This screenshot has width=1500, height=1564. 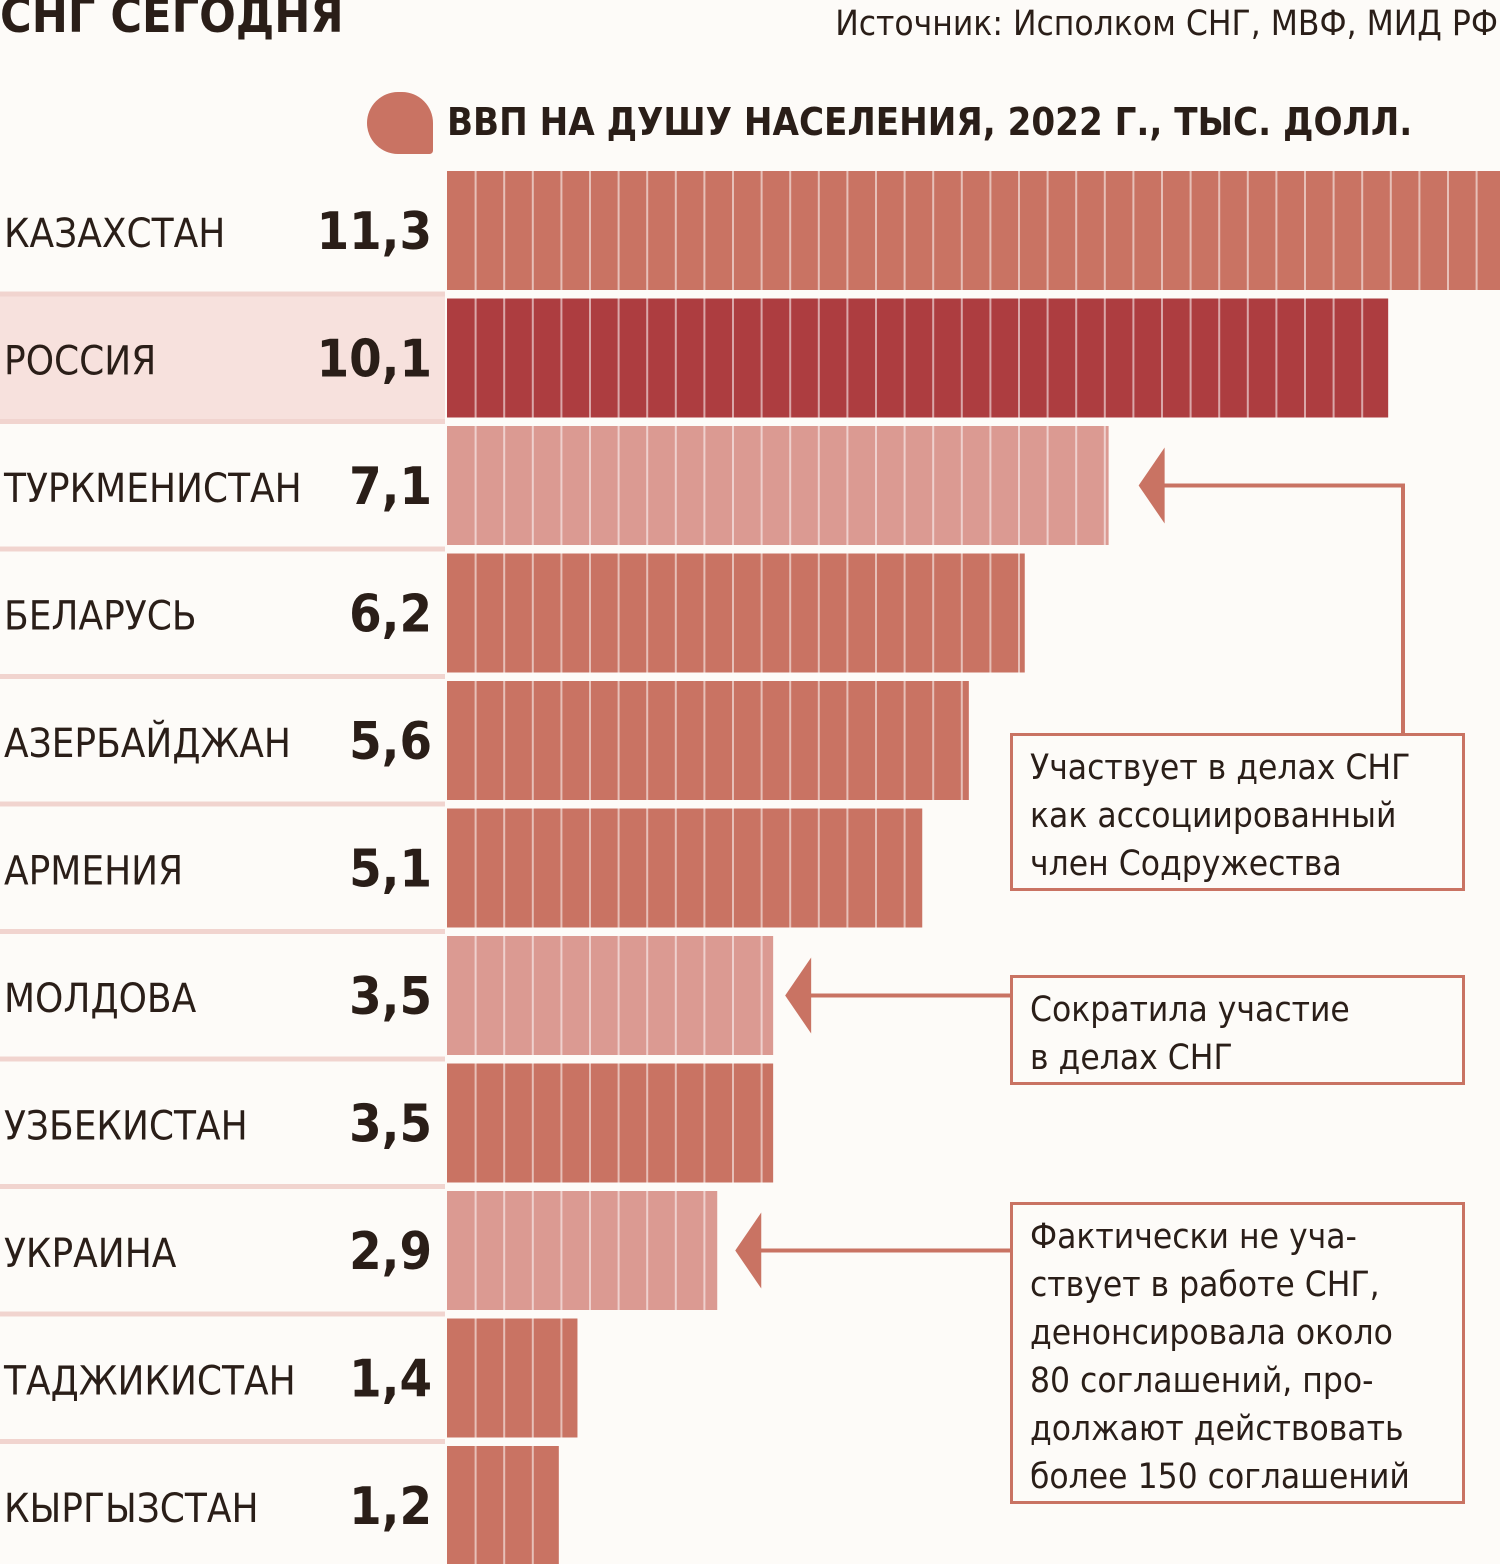 I want to click on value-label: 10,1, so click(x=374, y=359).